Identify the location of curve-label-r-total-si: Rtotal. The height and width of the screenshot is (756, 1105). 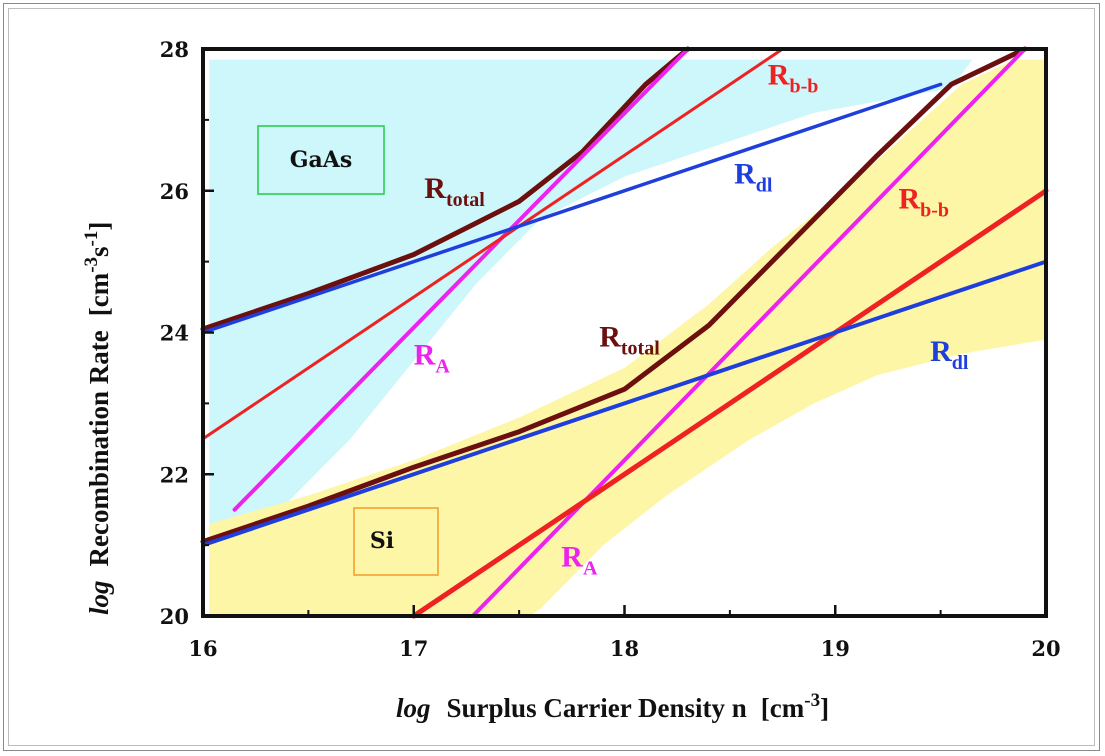
(629, 340).